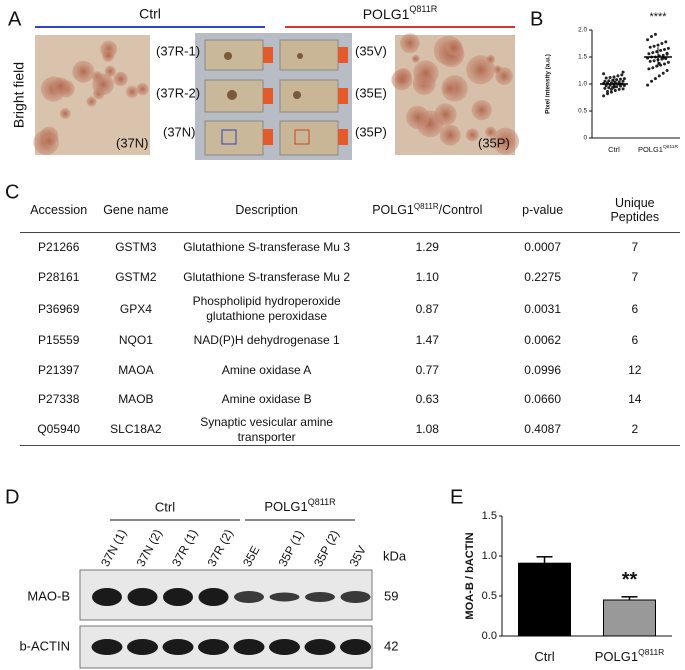 The width and height of the screenshot is (685, 670). Describe the element at coordinates (251, 555) in the screenshot. I see `lane-label: 35E` at that location.